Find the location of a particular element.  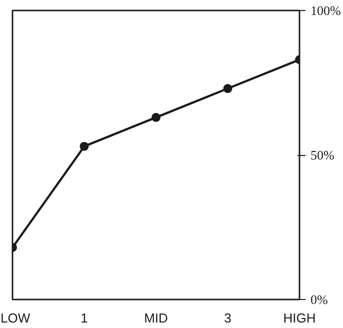

y-tick-label: 0% is located at coordinates (319, 299).